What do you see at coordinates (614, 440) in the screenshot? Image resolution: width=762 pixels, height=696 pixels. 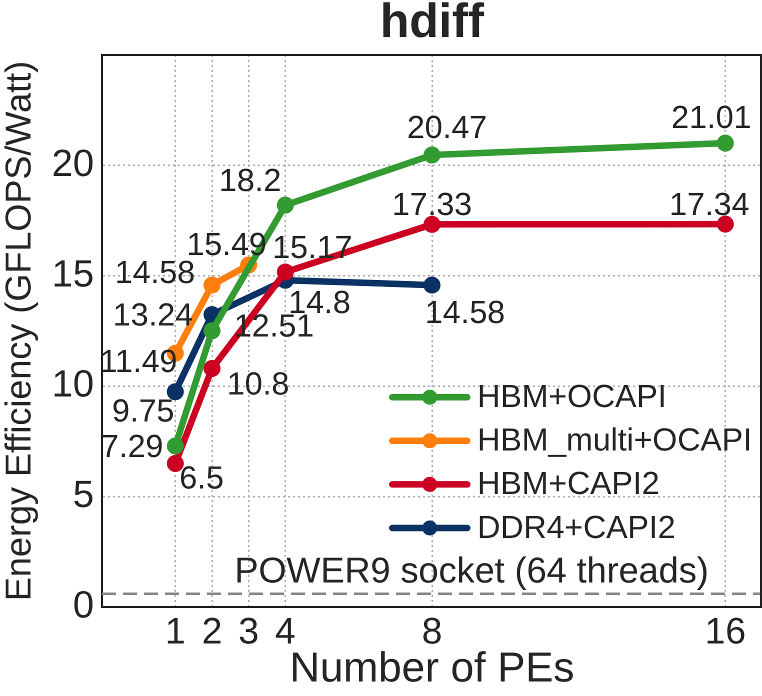 I see `legend-label: HBM_multi+OCAPI` at bounding box center [614, 440].